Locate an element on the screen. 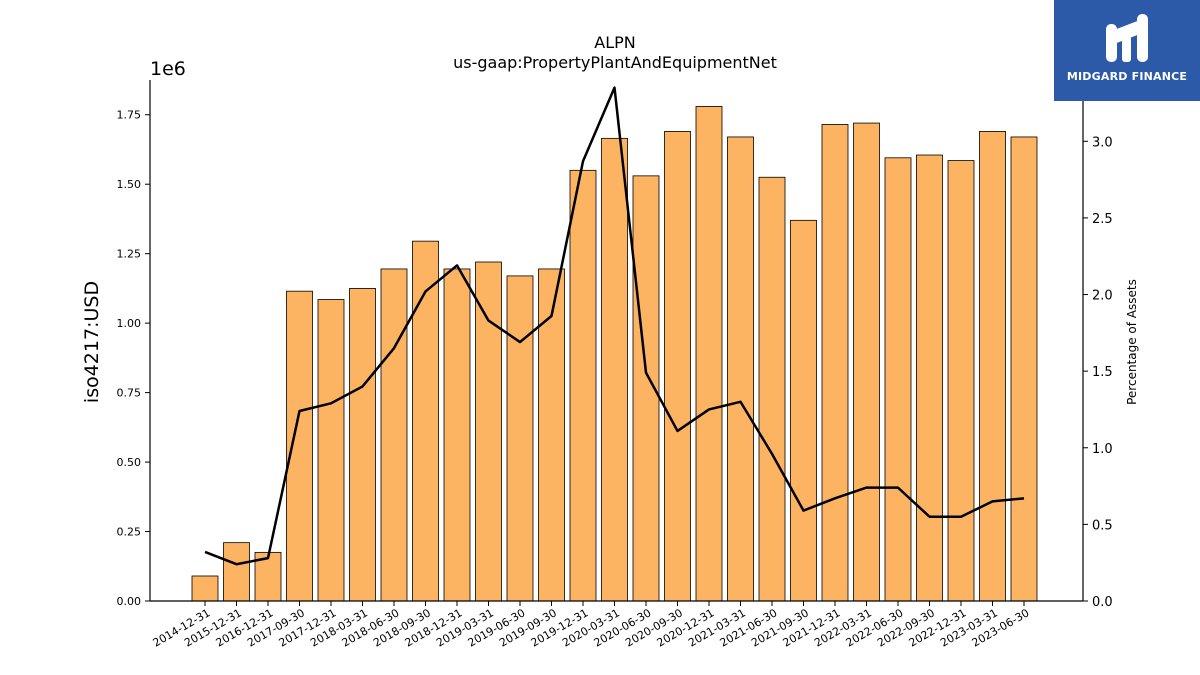 The width and height of the screenshot is (1200, 675). y-axis-label: iso4217:USD is located at coordinates (92, 342).